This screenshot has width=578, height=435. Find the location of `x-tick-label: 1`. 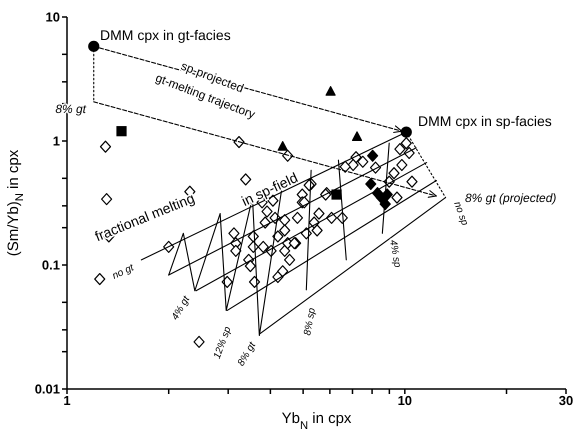

x-tick-label: 1 is located at coordinates (67, 400).